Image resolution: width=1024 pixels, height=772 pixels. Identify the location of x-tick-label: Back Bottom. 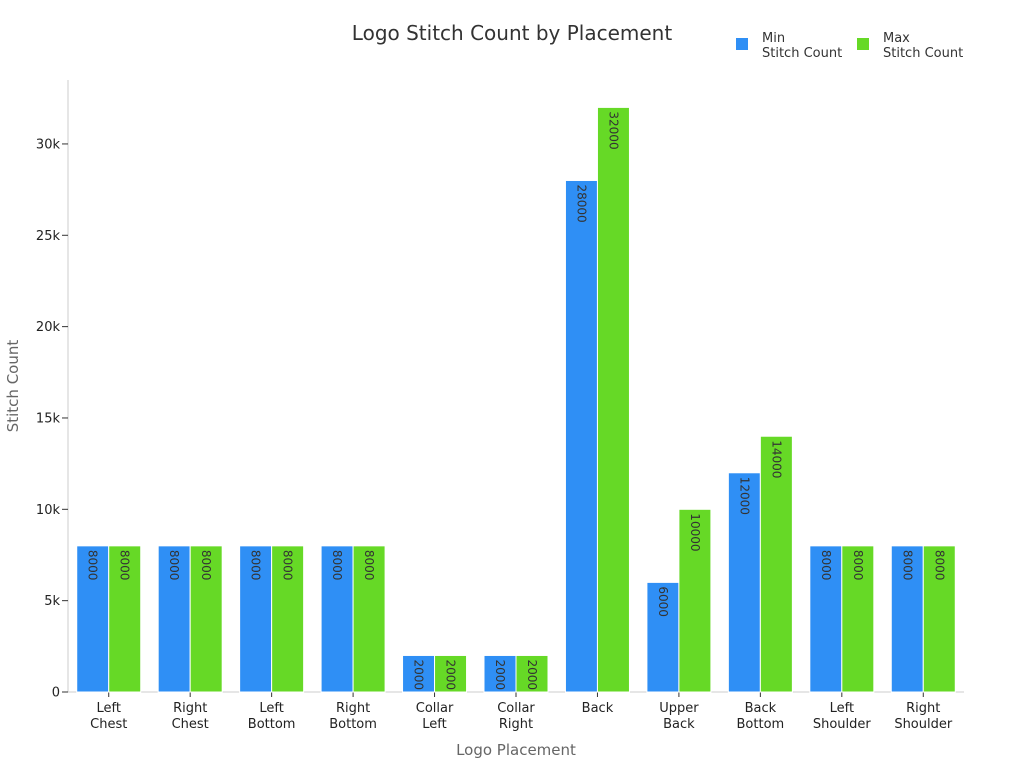
(761, 716).